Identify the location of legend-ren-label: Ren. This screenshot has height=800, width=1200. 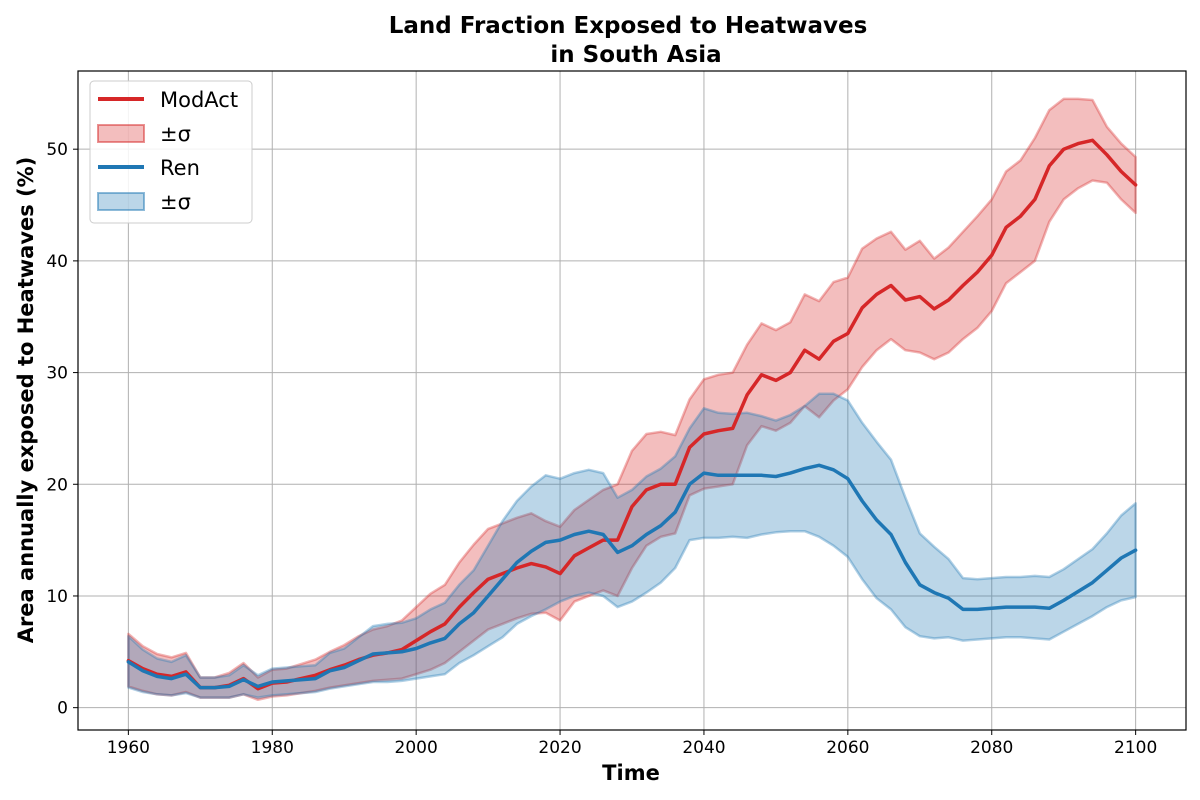
(180, 168).